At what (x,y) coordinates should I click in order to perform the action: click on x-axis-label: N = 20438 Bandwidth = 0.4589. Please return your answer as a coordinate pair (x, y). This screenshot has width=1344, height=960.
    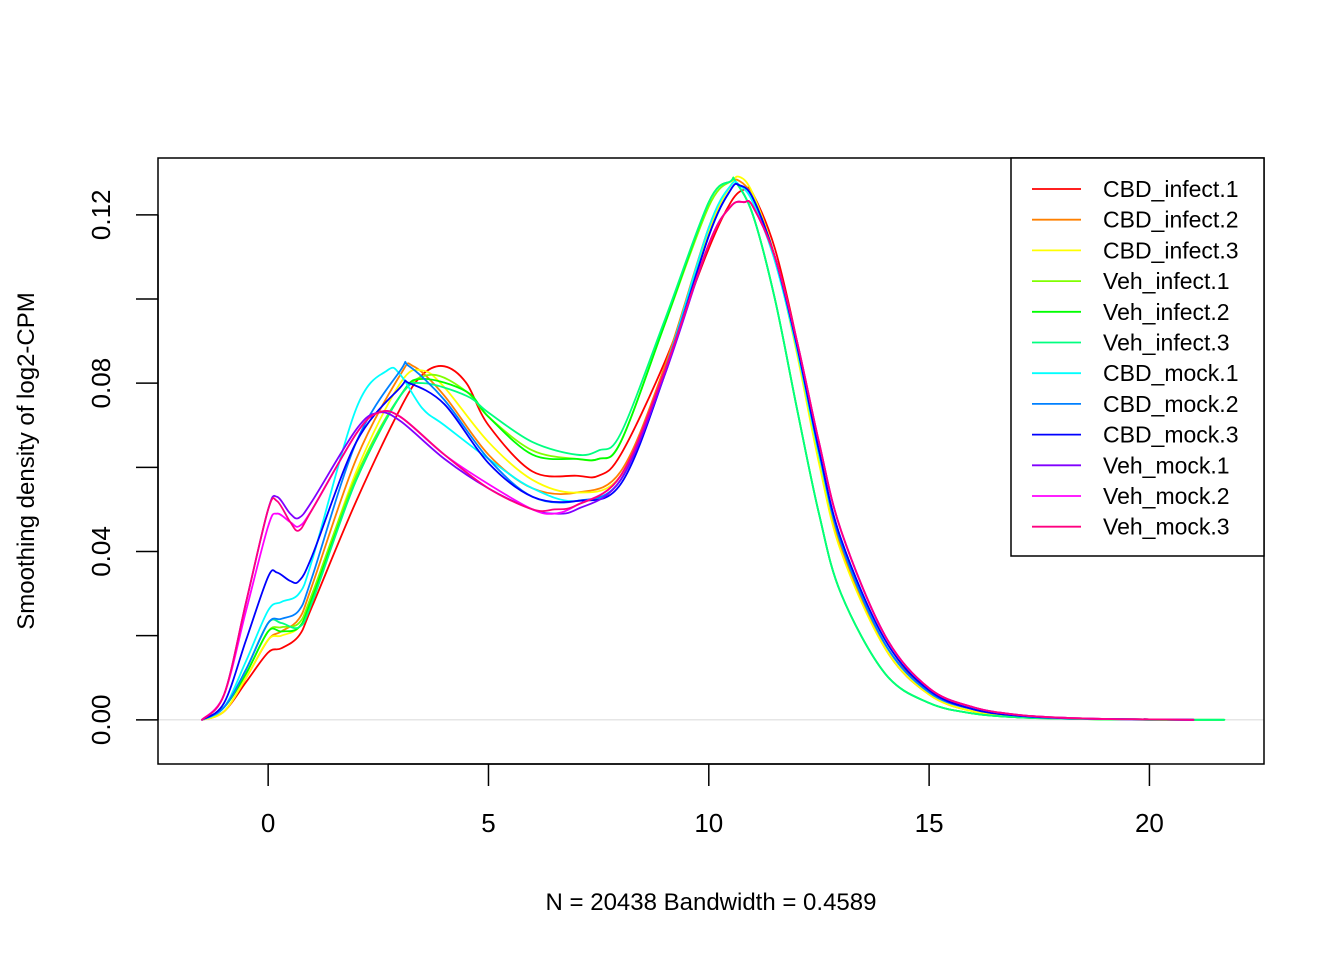
    Looking at the image, I should click on (711, 902).